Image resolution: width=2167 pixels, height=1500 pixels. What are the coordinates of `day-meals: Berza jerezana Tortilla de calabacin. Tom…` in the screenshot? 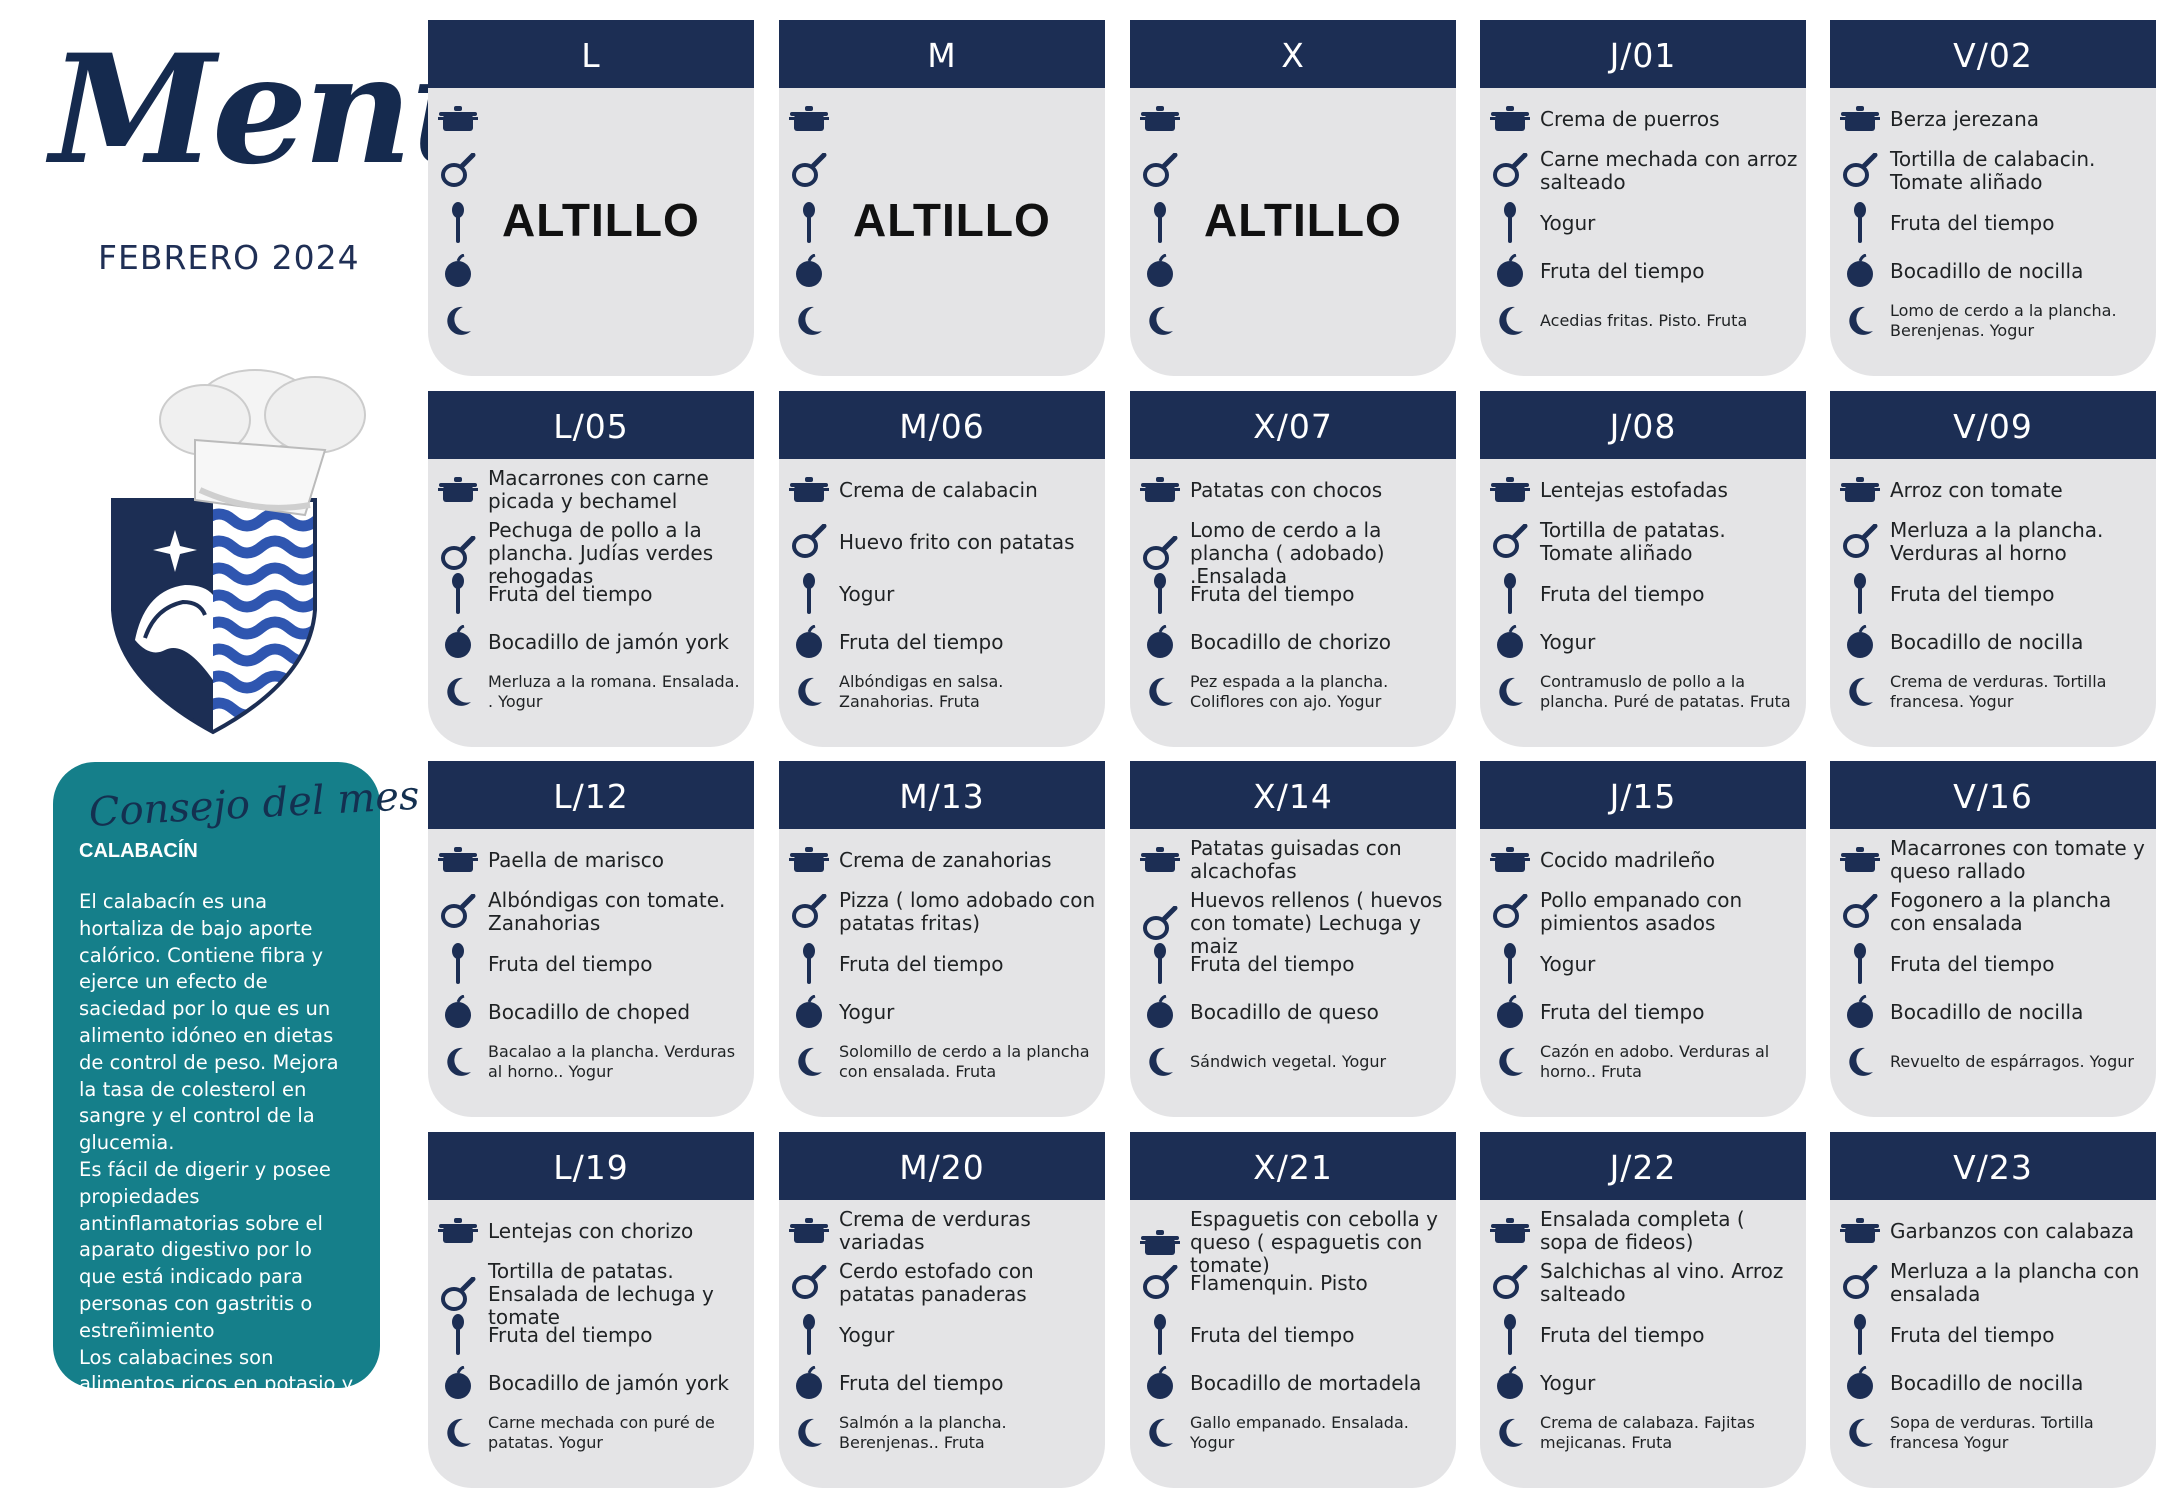 It's located at (1993, 232).